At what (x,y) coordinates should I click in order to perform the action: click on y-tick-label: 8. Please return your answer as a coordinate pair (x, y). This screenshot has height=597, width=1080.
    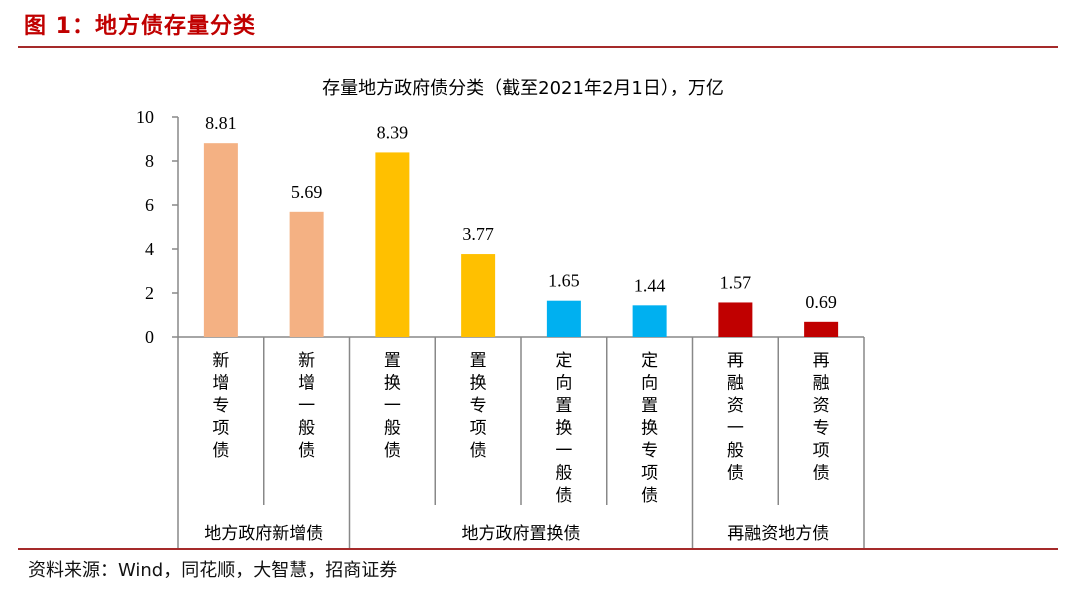
    Looking at the image, I should click on (149, 161).